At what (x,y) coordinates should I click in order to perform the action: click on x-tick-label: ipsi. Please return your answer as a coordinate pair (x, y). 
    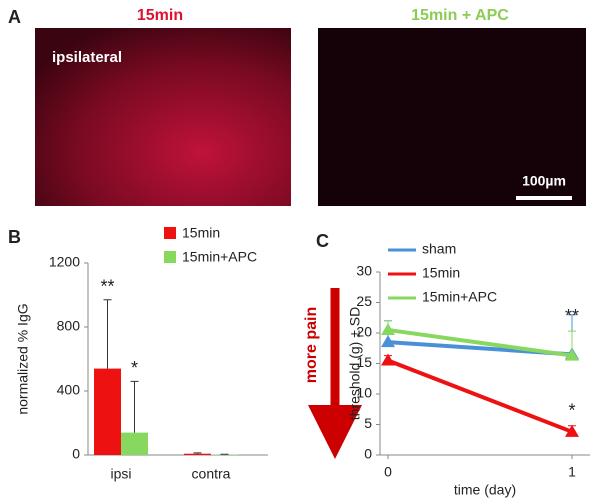
    Looking at the image, I should click on (120, 474).